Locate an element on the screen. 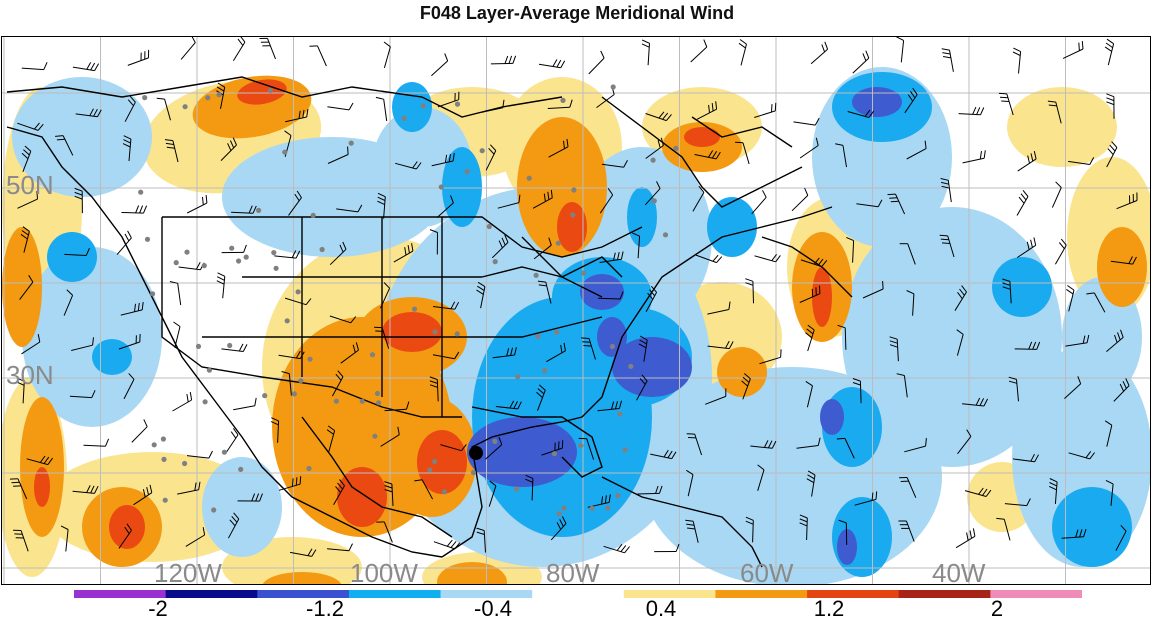 The height and width of the screenshot is (622, 1154). coastline-segment is located at coordinates (572, 257).